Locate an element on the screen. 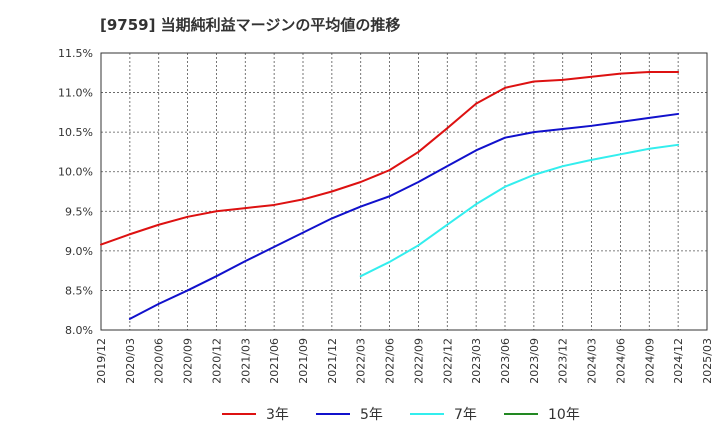  x-tick-label: 2021/03 is located at coordinates (245, 361).